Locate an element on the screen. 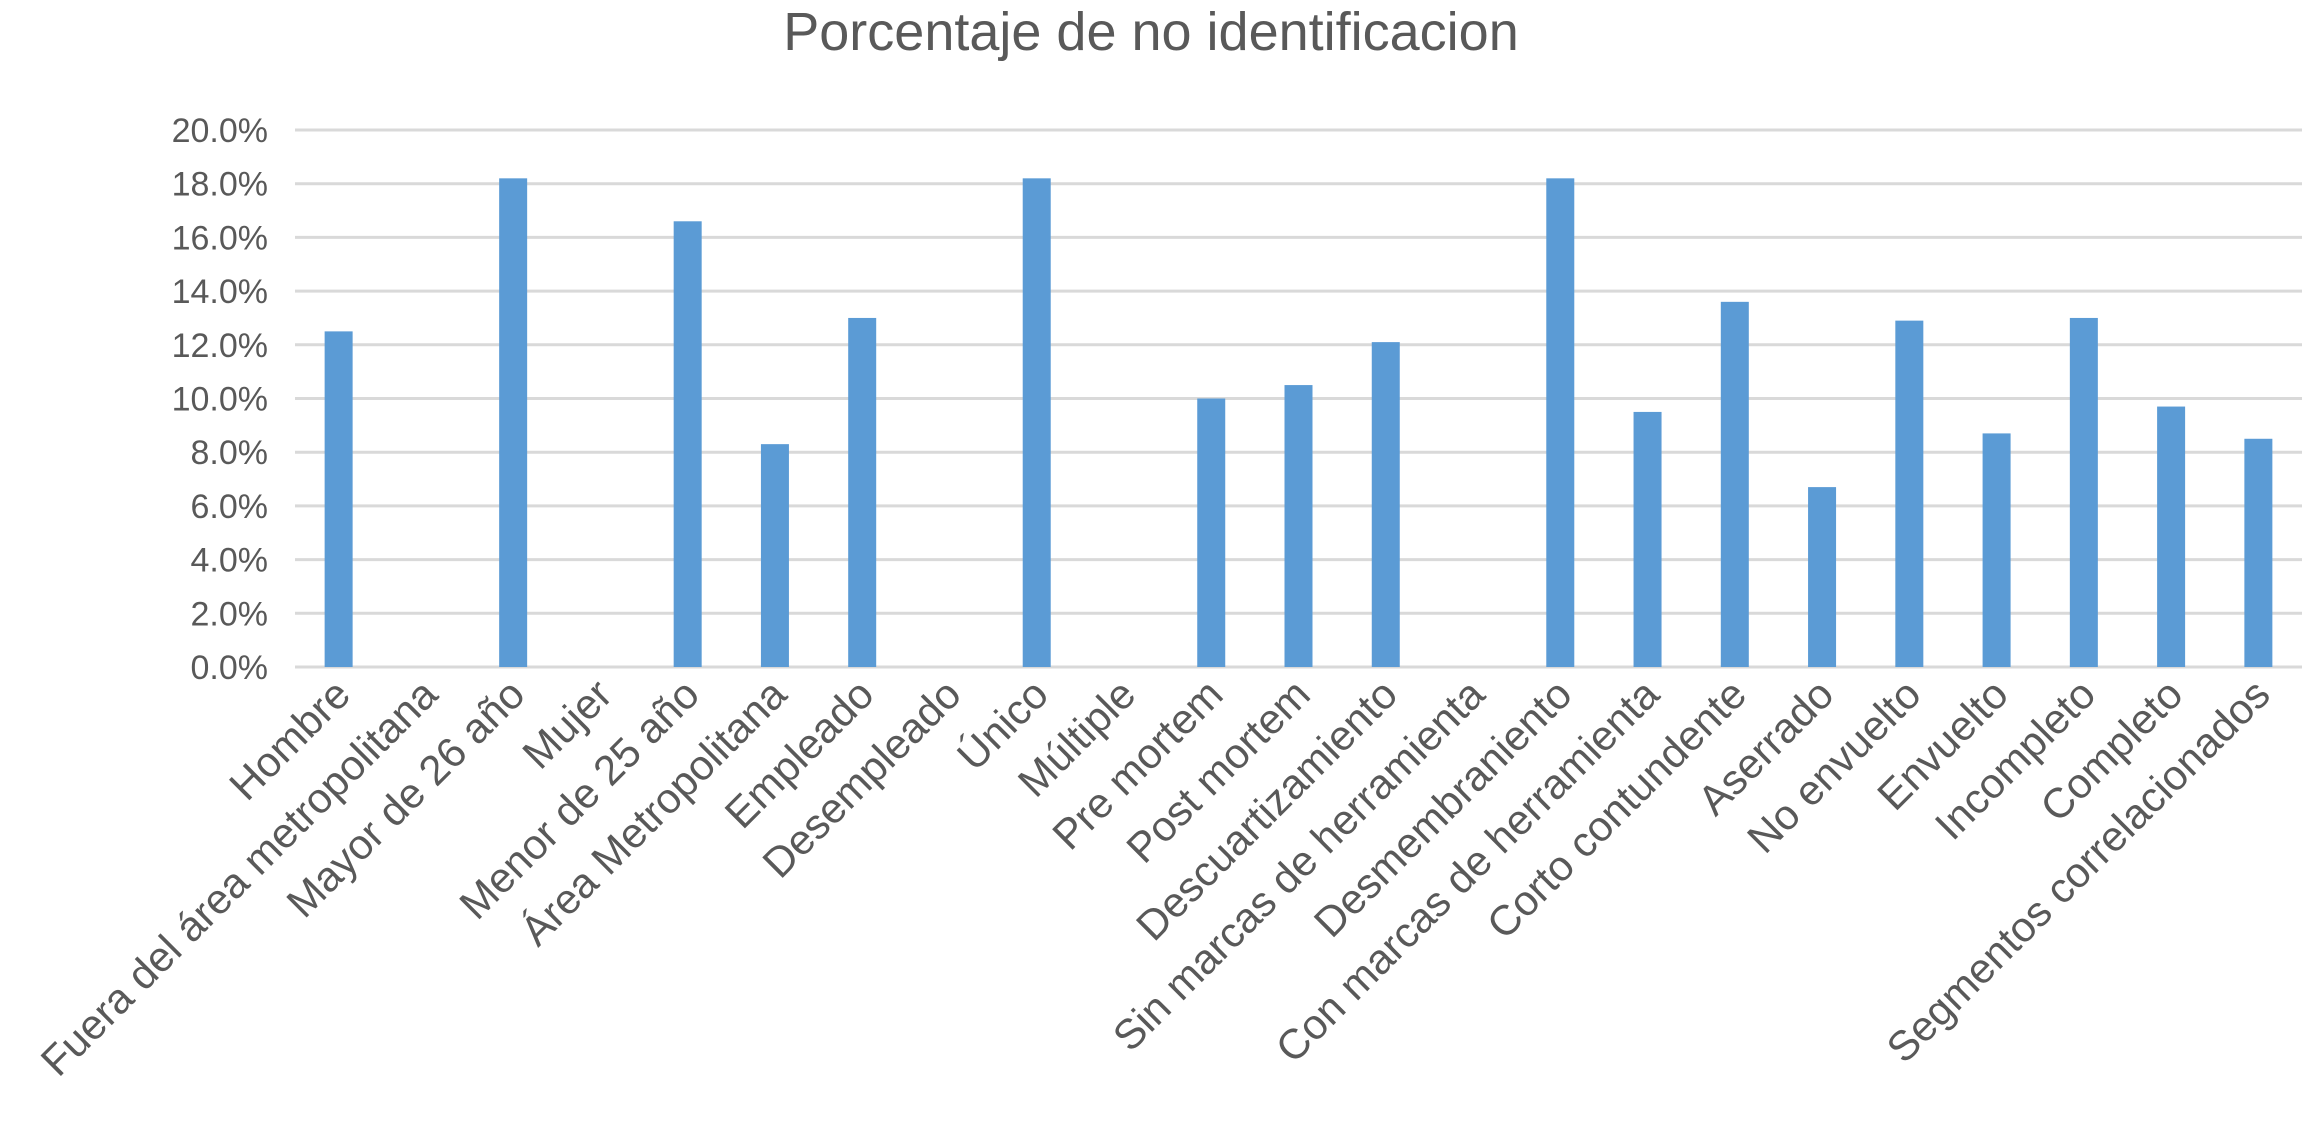 This screenshot has height=1122, width=2302. y-tick-label: 20.0% is located at coordinates (220, 131).